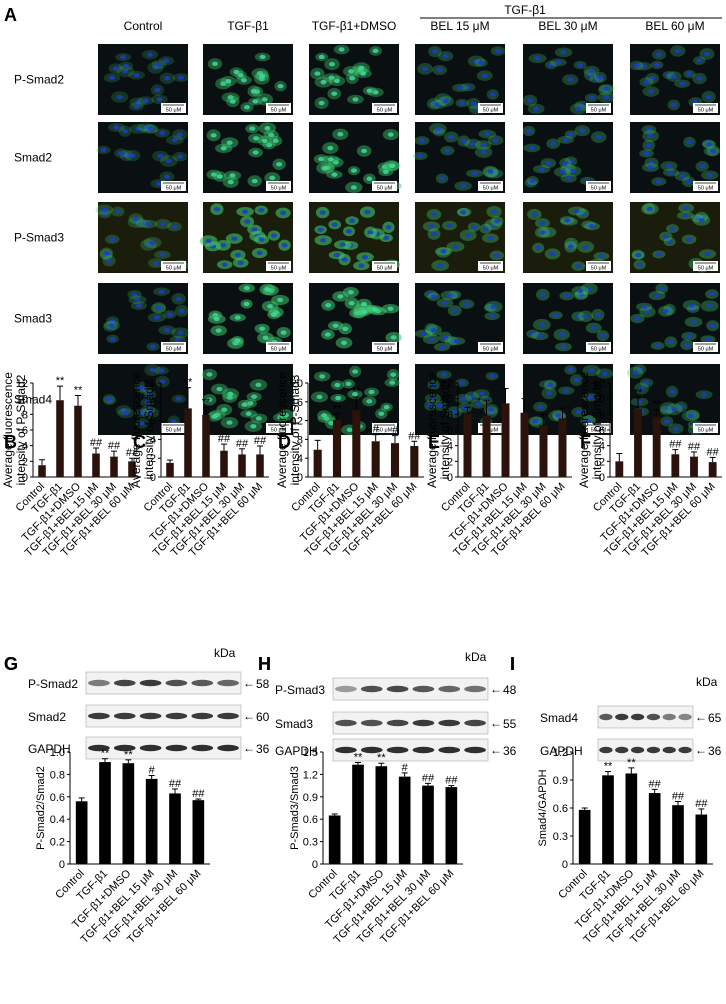 The width and height of the screenshot is (726, 1004). Describe the element at coordinates (264, 664) in the screenshot. I see `panel-label: H` at that location.